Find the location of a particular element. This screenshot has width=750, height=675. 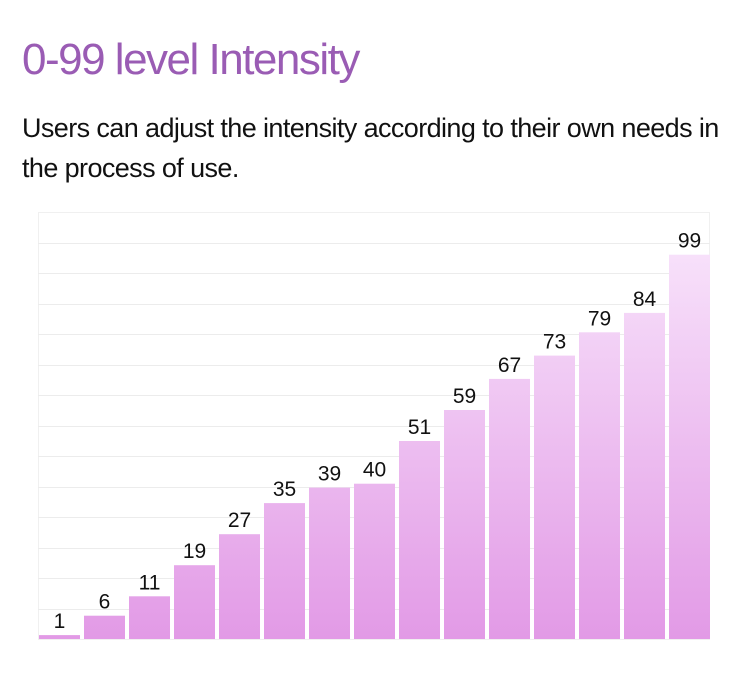

bar-value-label: 6 is located at coordinates (105, 602).